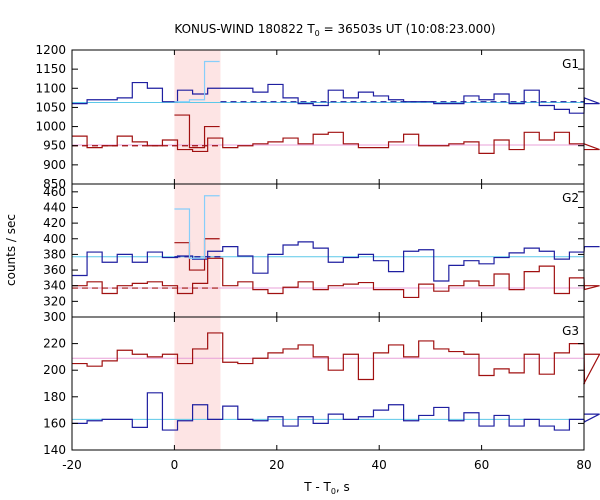 The image size is (600, 500). What do you see at coordinates (54, 207) in the screenshot?
I see `y-tick-label: 440` at bounding box center [54, 207].